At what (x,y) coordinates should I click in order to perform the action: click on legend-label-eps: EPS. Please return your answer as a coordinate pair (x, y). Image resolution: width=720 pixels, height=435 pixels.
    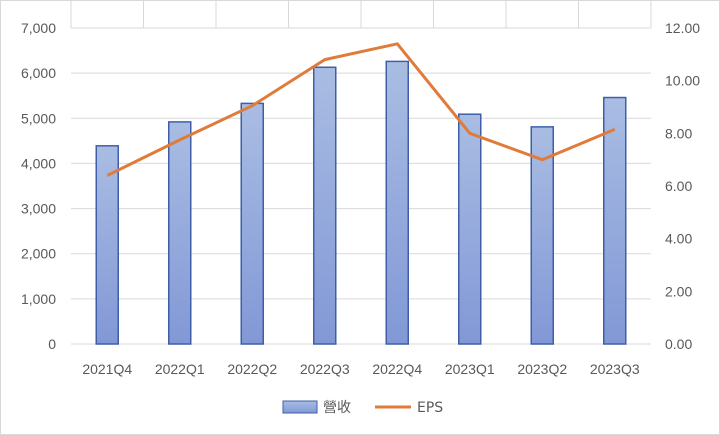
    Looking at the image, I should click on (430, 408).